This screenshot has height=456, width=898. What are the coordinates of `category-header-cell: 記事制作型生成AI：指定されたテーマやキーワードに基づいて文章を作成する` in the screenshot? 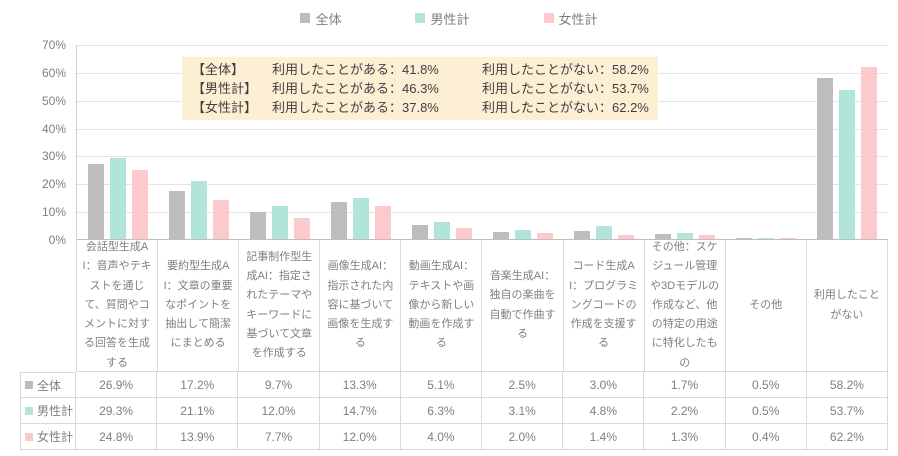 It's located at (280, 305).